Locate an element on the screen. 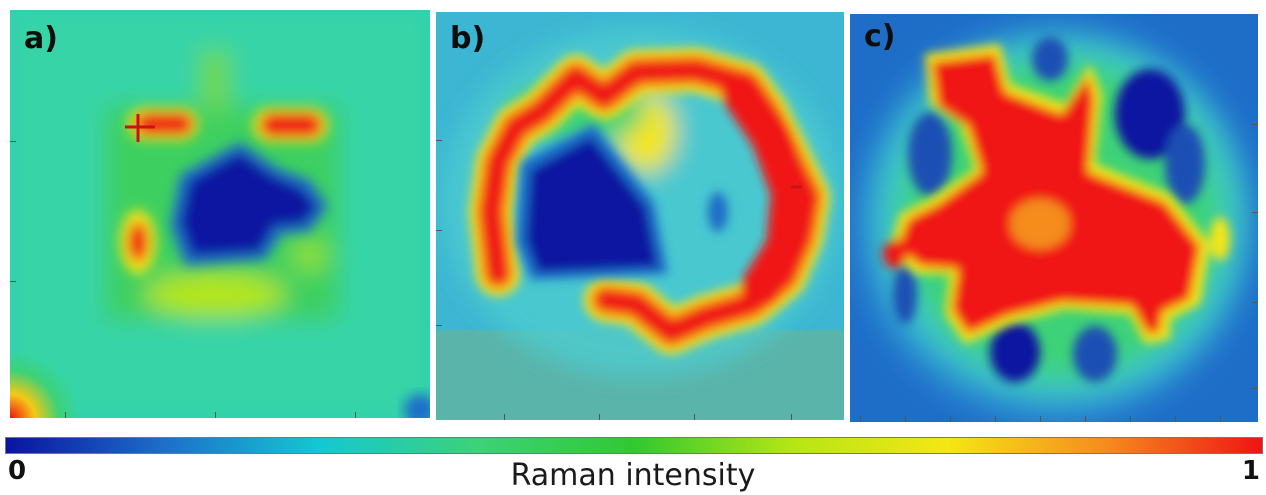  panel-a-label: a) is located at coordinates (41, 38).